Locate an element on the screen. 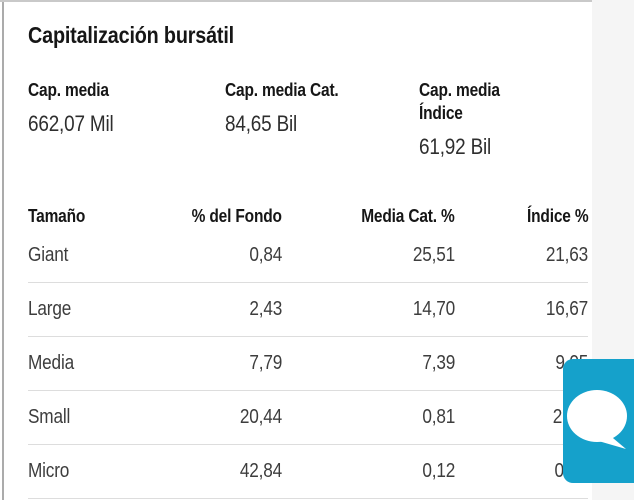  col-header-del-fondo: % del Fondo is located at coordinates (236, 215).